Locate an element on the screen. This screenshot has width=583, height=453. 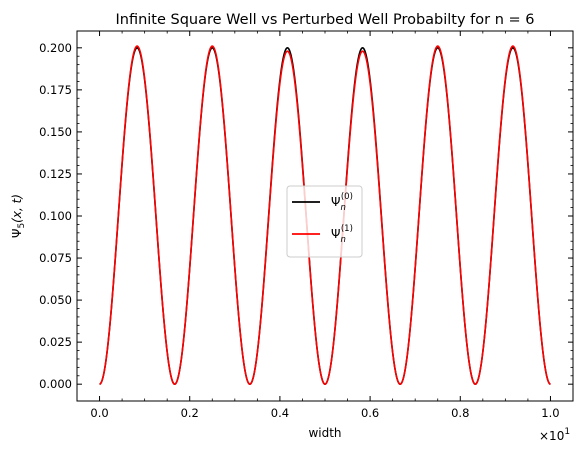
y-tick-label: 0.150 is located at coordinates (55, 132).